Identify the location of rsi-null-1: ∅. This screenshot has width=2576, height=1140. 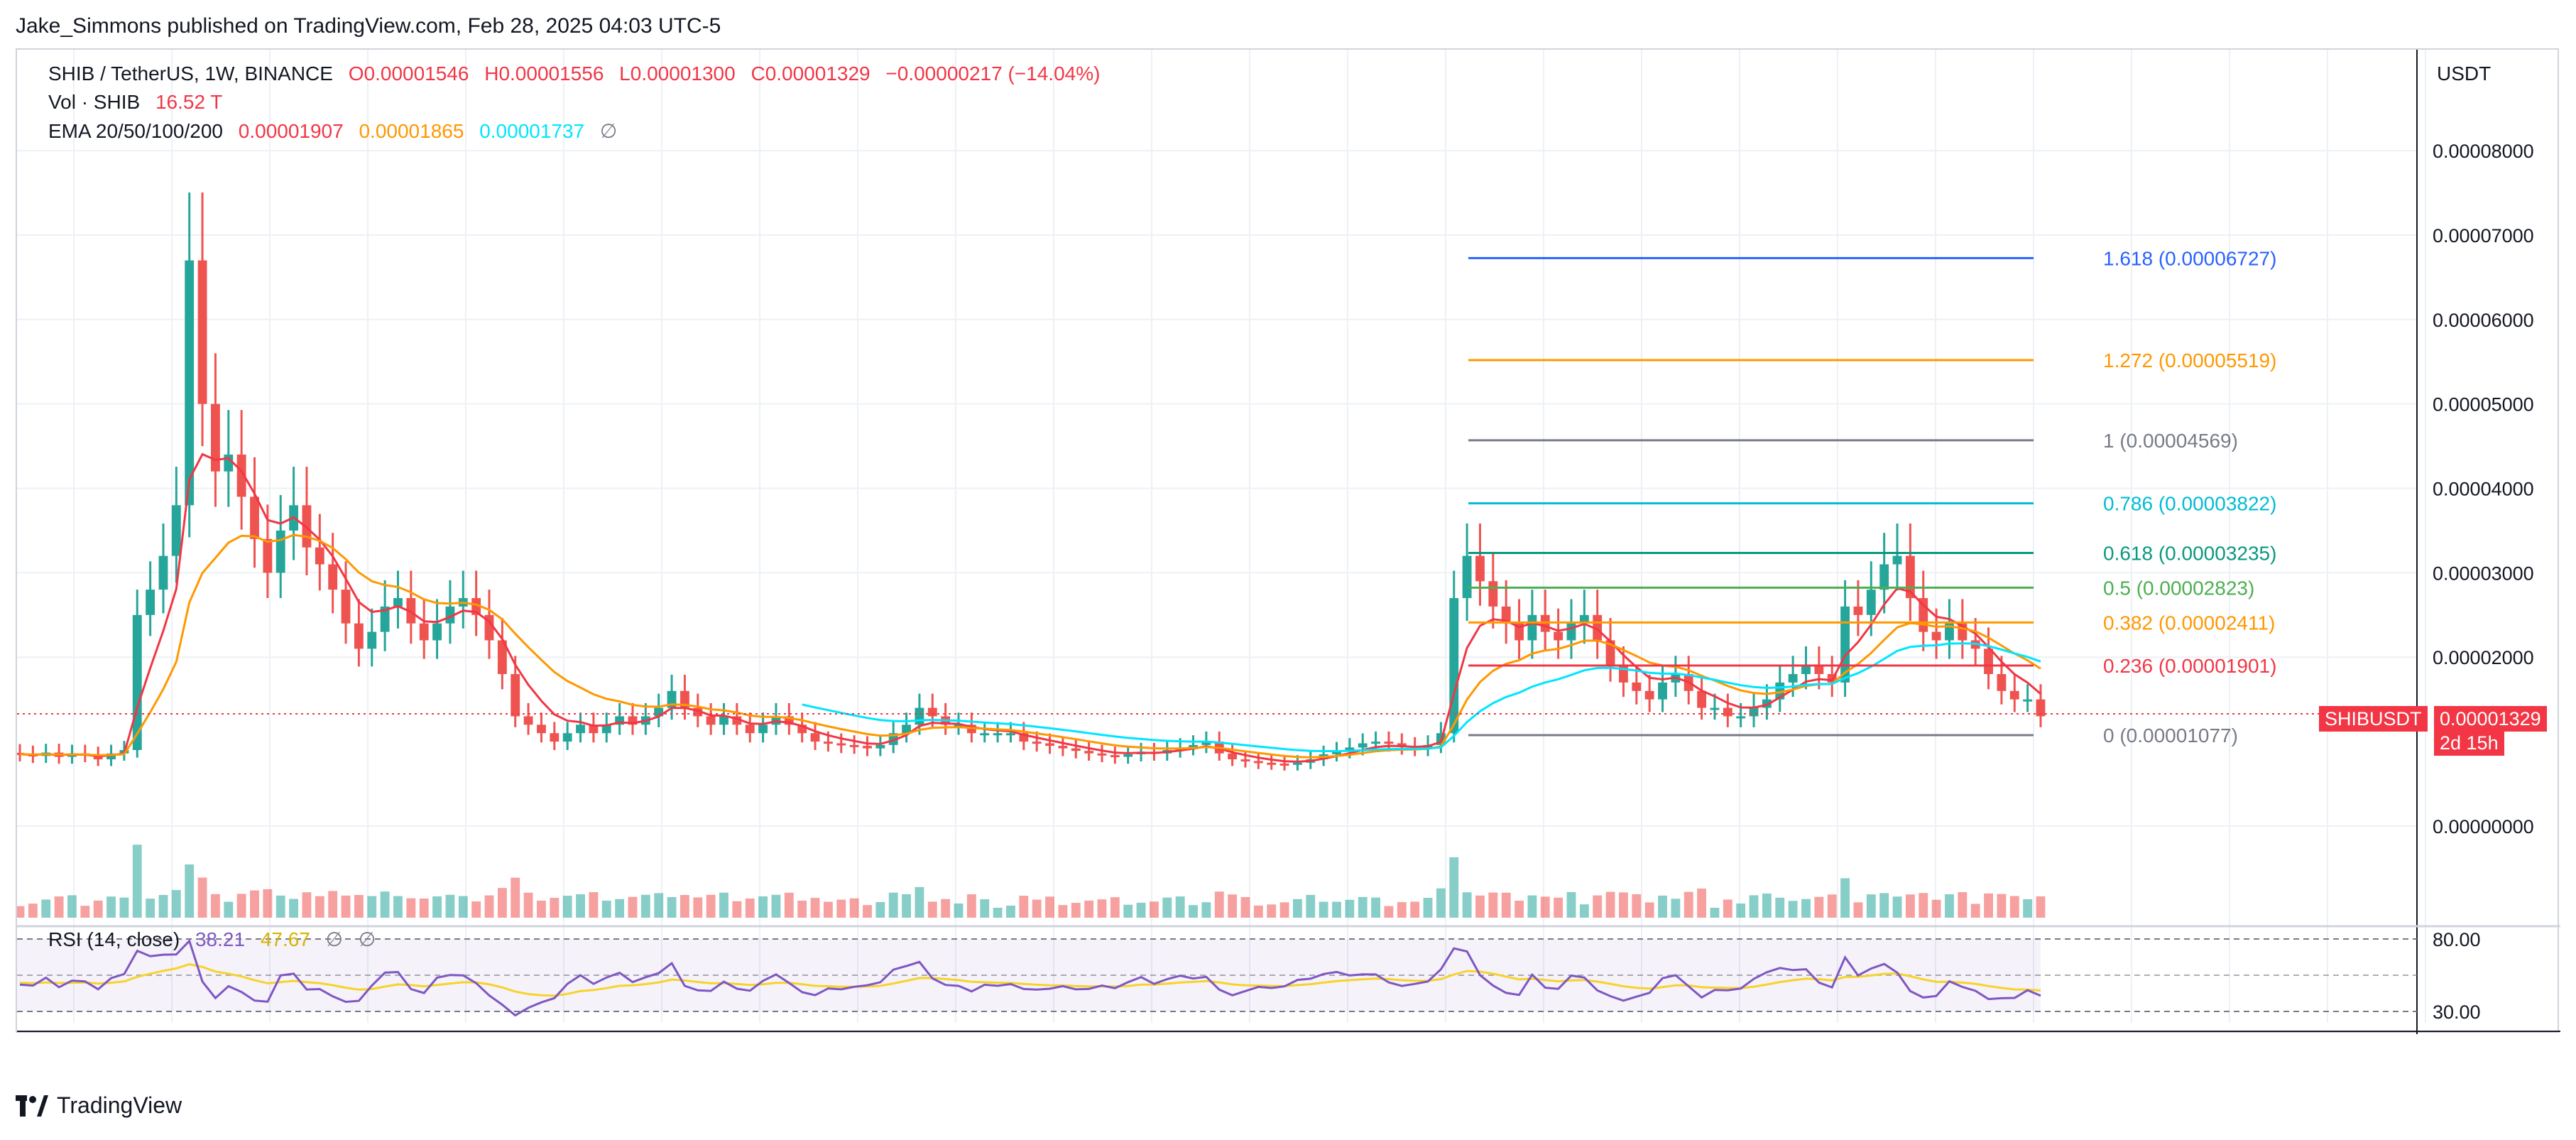
(334, 939).